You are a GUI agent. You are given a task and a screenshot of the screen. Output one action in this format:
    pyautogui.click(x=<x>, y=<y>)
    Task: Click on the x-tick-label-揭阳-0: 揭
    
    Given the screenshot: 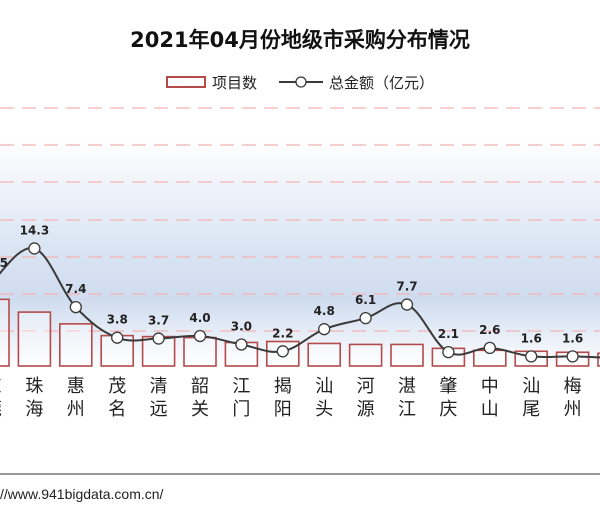 What is the action you would take?
    pyautogui.click(x=283, y=386)
    